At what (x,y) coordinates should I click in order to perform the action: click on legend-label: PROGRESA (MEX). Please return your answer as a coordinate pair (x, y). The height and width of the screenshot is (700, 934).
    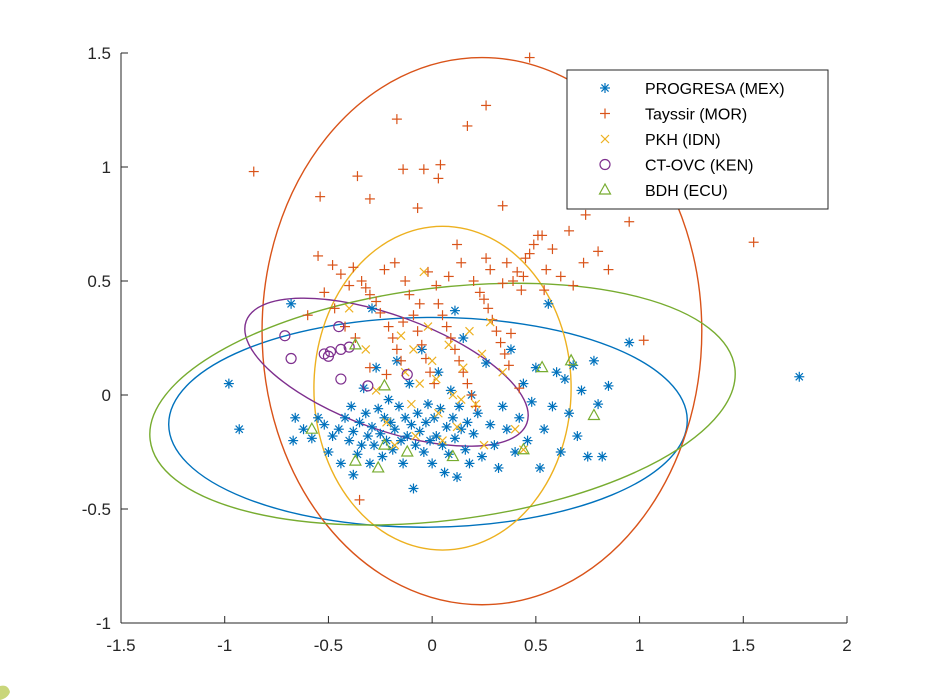
    Looking at the image, I should click on (715, 89).